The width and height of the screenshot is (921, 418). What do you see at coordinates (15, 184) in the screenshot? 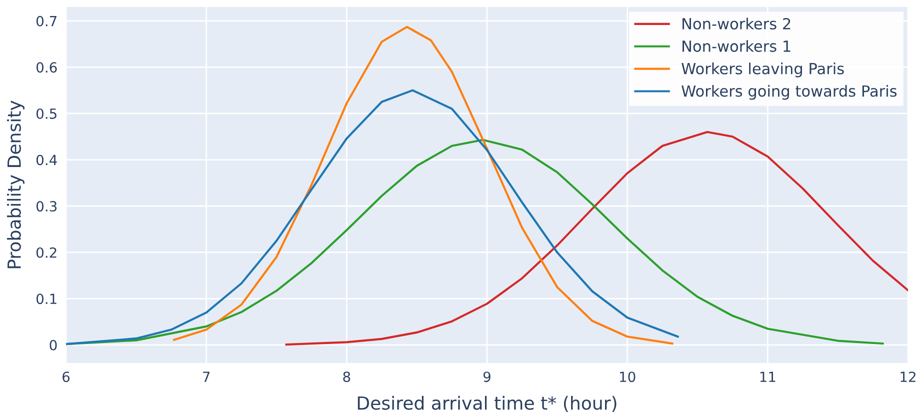
I see `y-axis-title: Probability Density` at bounding box center [15, 184].